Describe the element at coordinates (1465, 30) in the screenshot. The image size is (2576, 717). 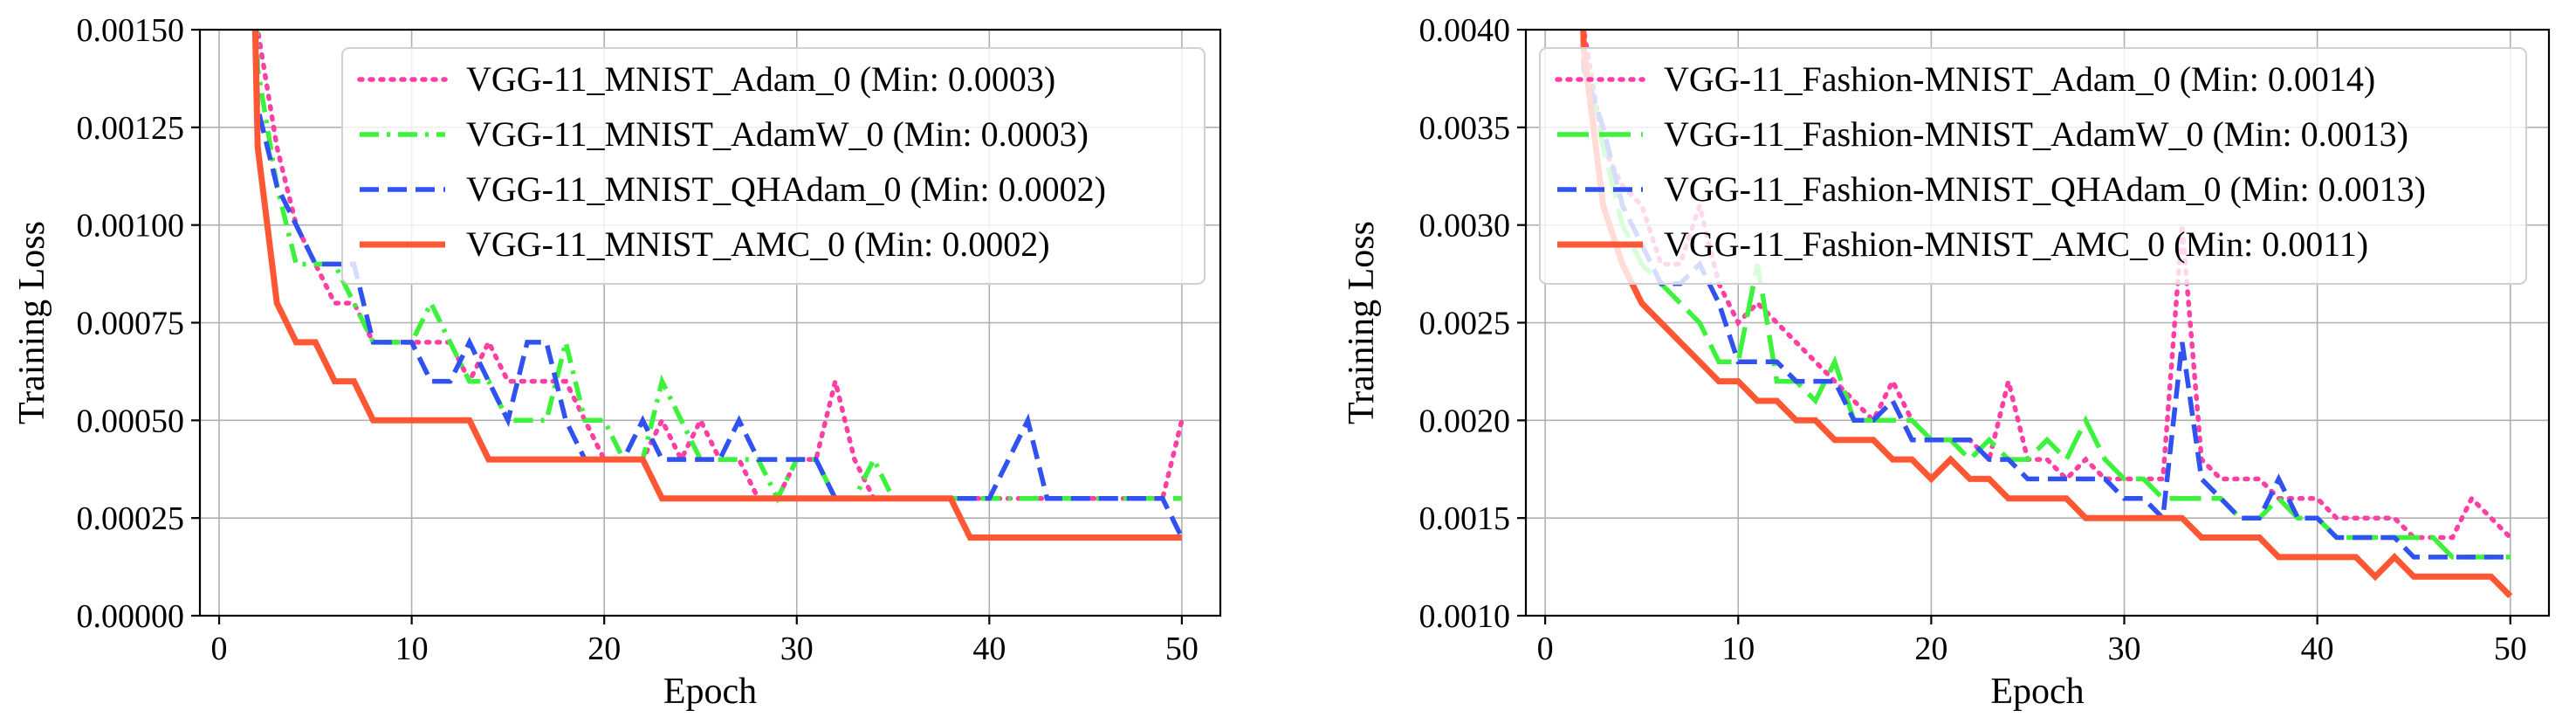
I see `y-tick-label: 0.0040` at that location.